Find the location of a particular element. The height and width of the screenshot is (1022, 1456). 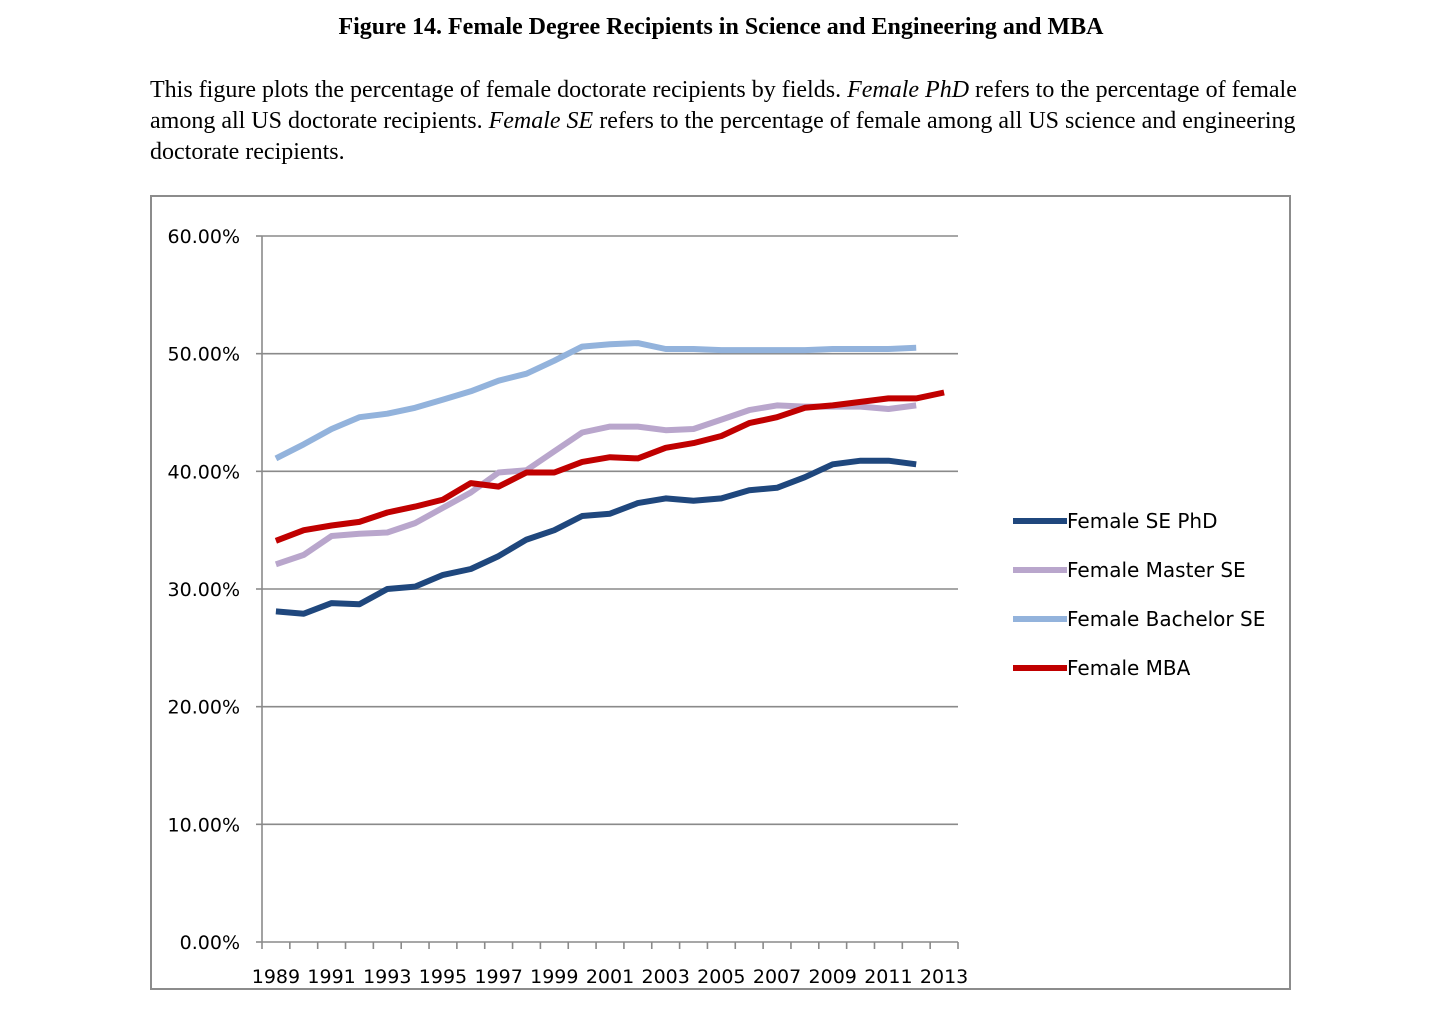

legend-label: Female MBA is located at coordinates (1129, 668).